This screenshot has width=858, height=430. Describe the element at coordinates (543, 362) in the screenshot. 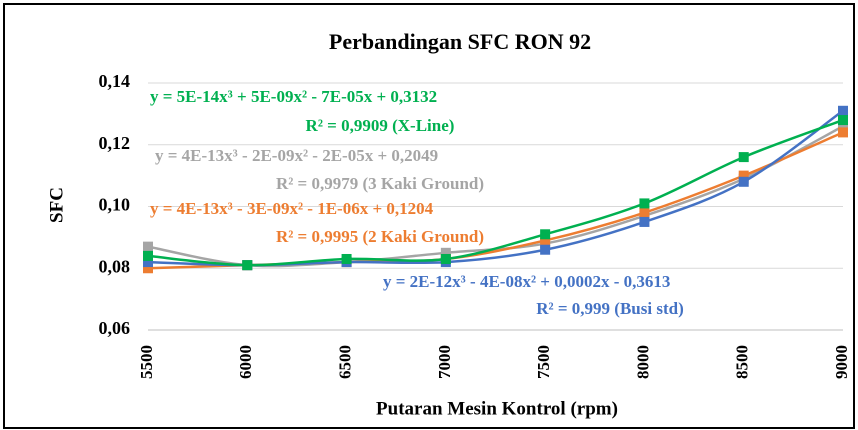

I see `x-tick-label: 7500` at that location.